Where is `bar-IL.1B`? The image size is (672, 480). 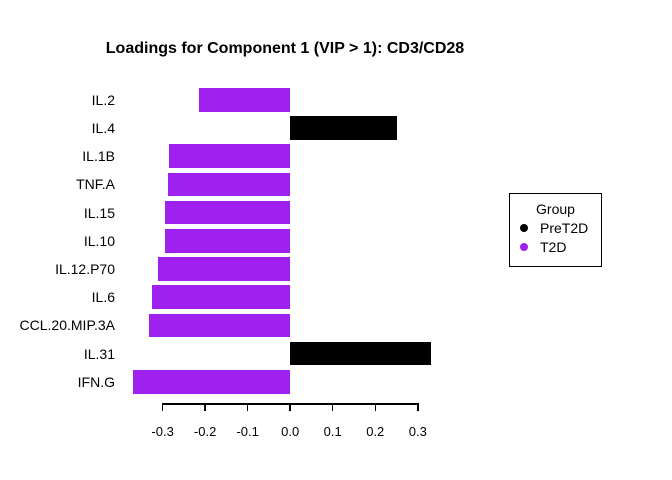 bar-IL.1B is located at coordinates (229, 156).